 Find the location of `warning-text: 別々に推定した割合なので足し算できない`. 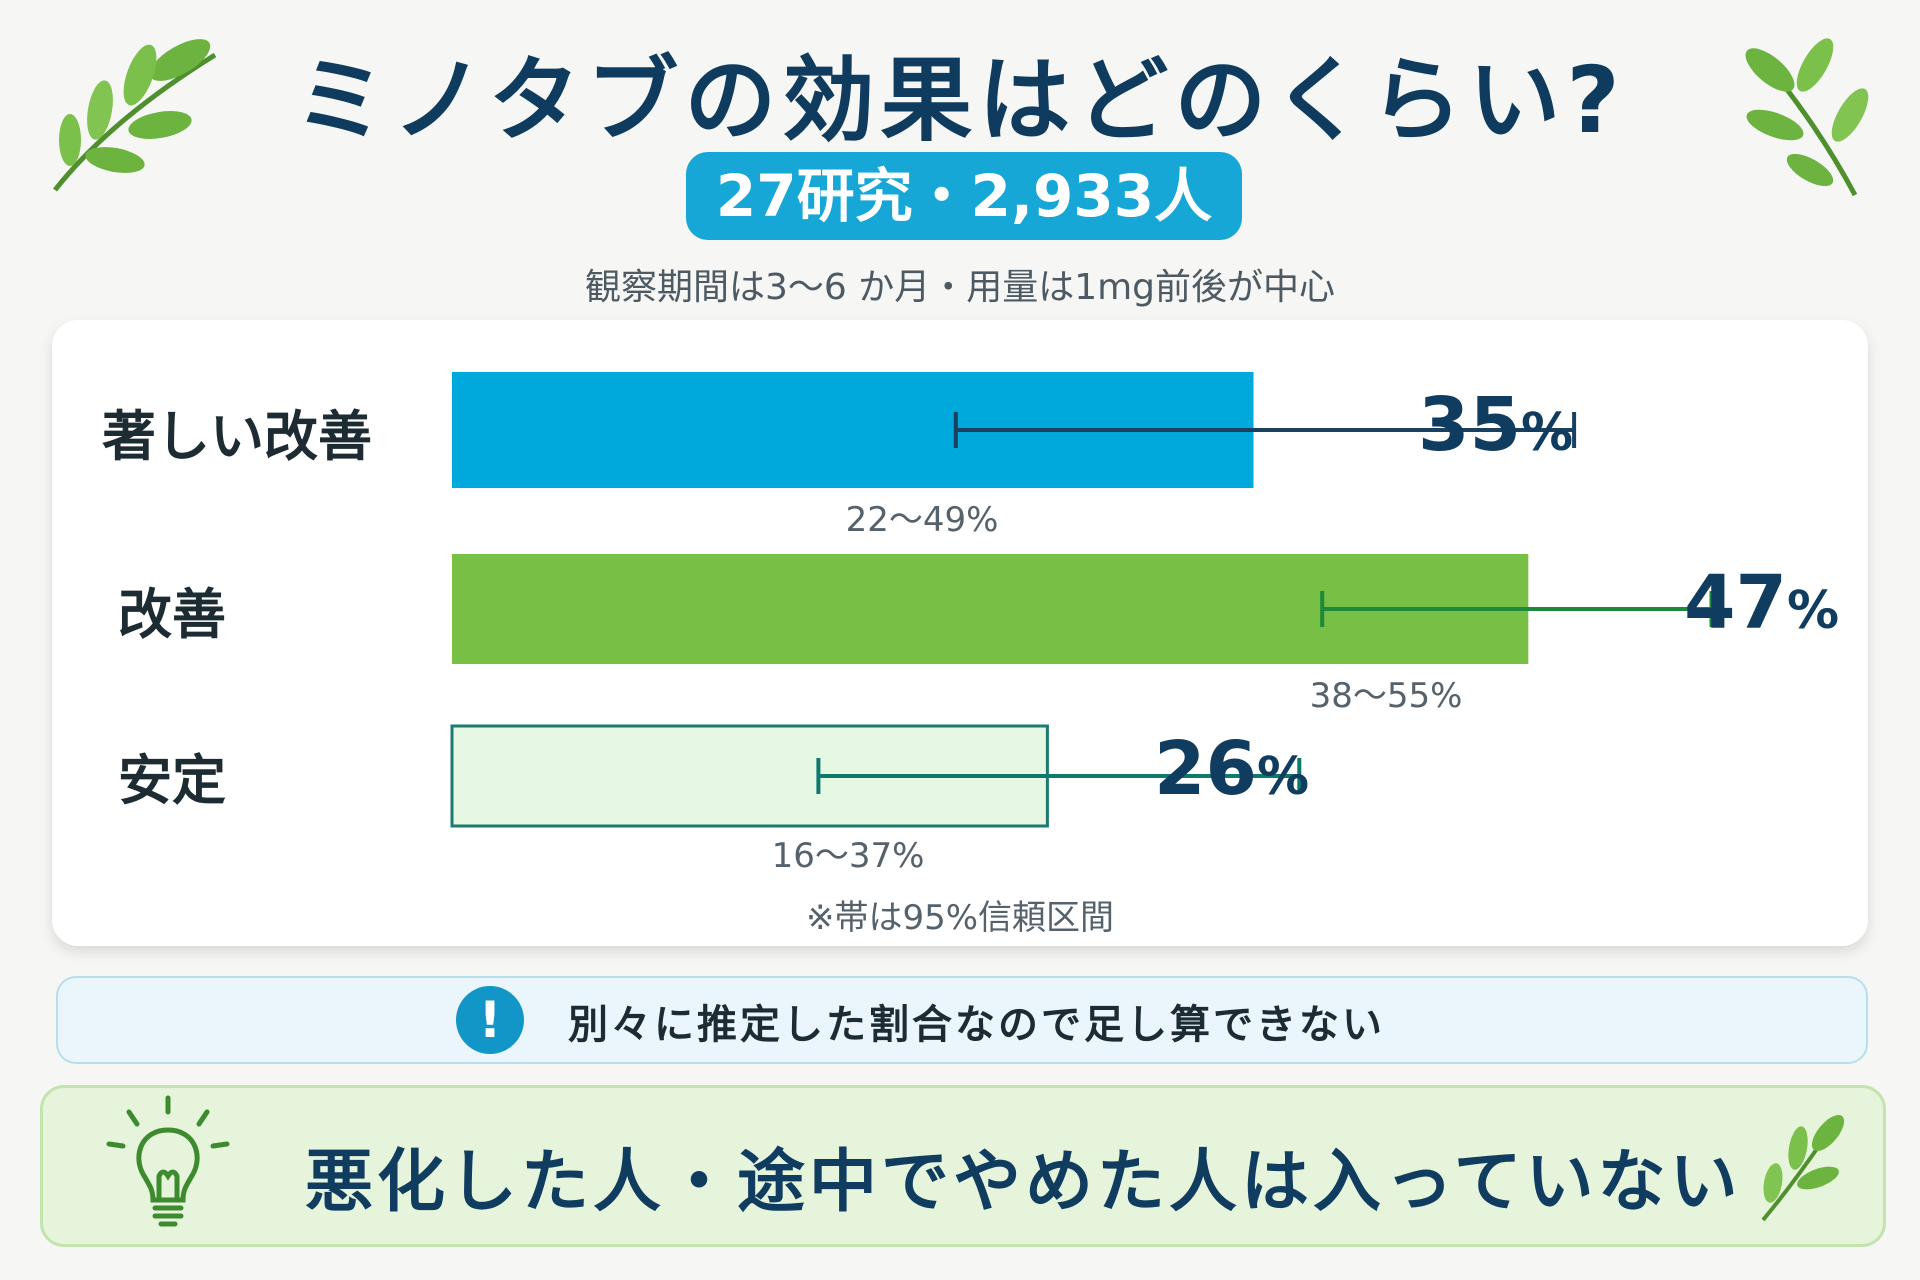

warning-text: 別々に推定した割合なので足し算できない is located at coordinates (976, 1025).